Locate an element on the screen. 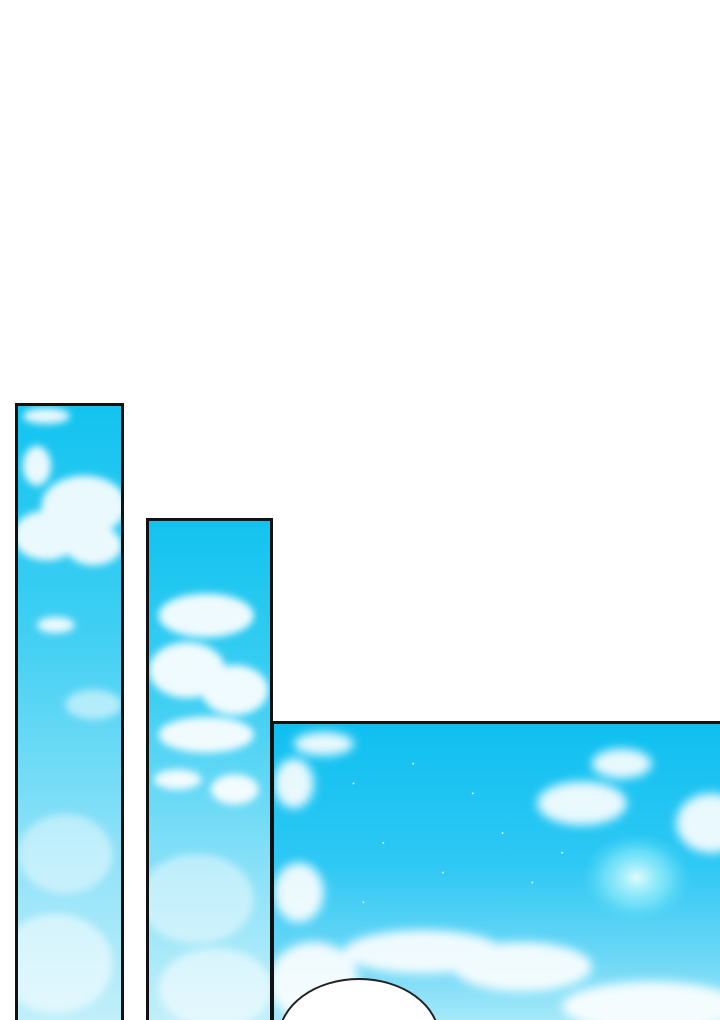 This screenshot has width=720, height=1020. sky-panel-middle is located at coordinates (209, 769).